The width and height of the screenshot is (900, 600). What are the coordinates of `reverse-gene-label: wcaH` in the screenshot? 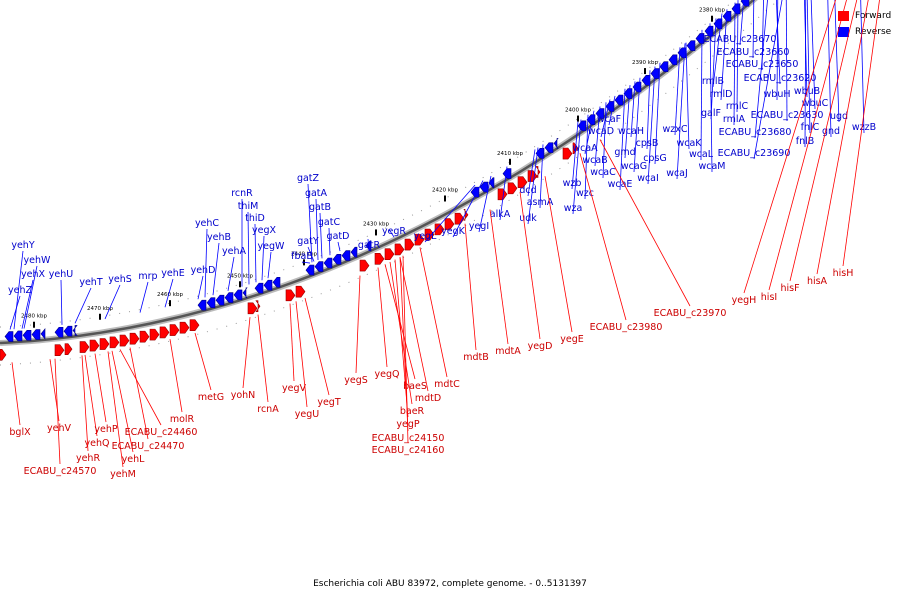 It's located at (631, 131).